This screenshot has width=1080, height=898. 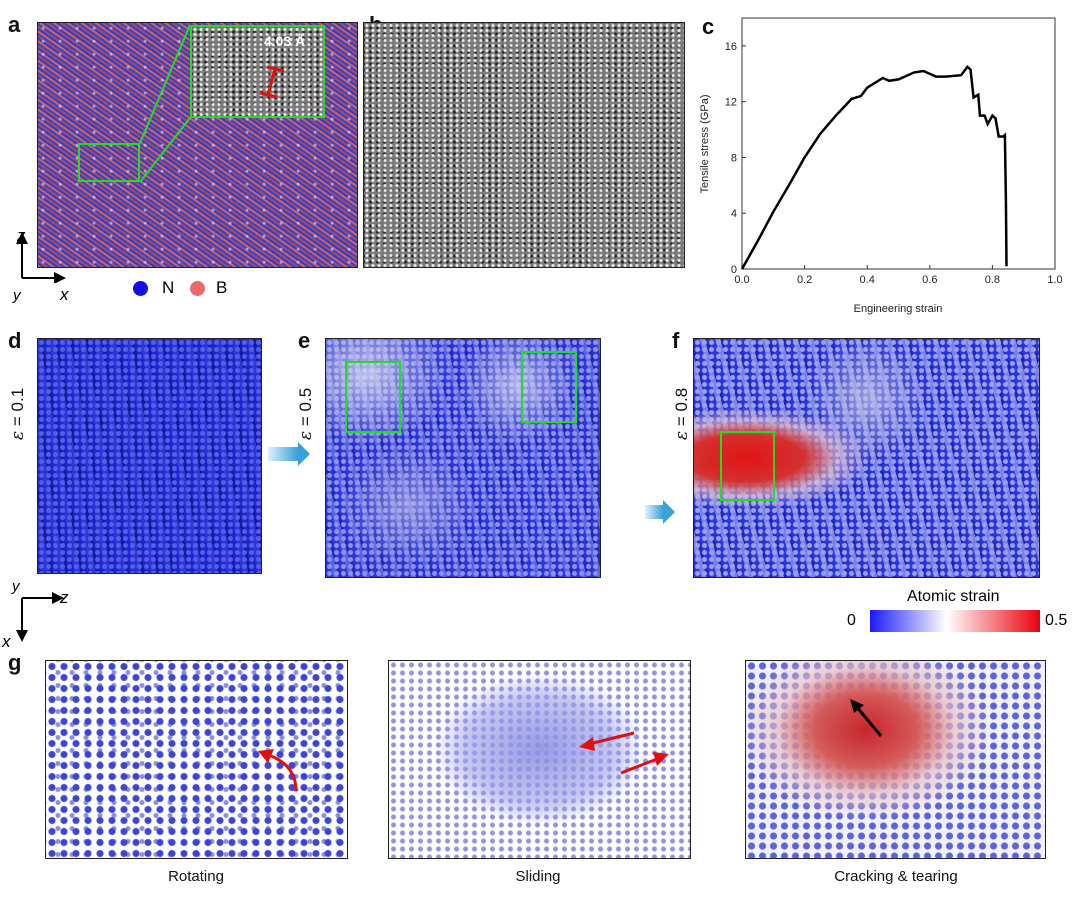 I want to click on cracking-image, so click(x=895, y=759).